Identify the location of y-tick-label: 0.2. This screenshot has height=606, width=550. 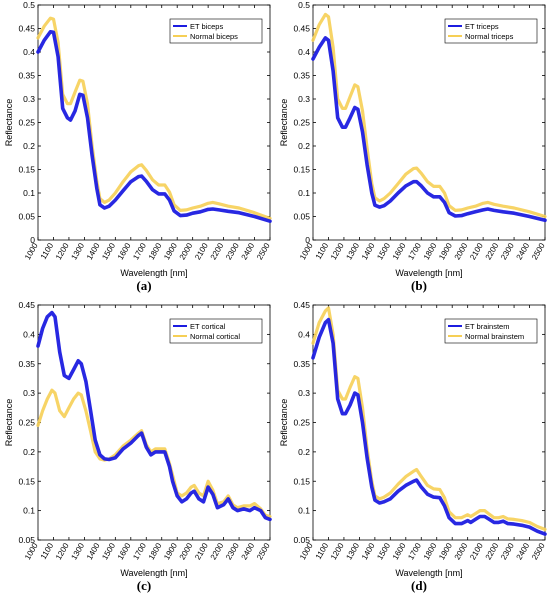
(304, 146).